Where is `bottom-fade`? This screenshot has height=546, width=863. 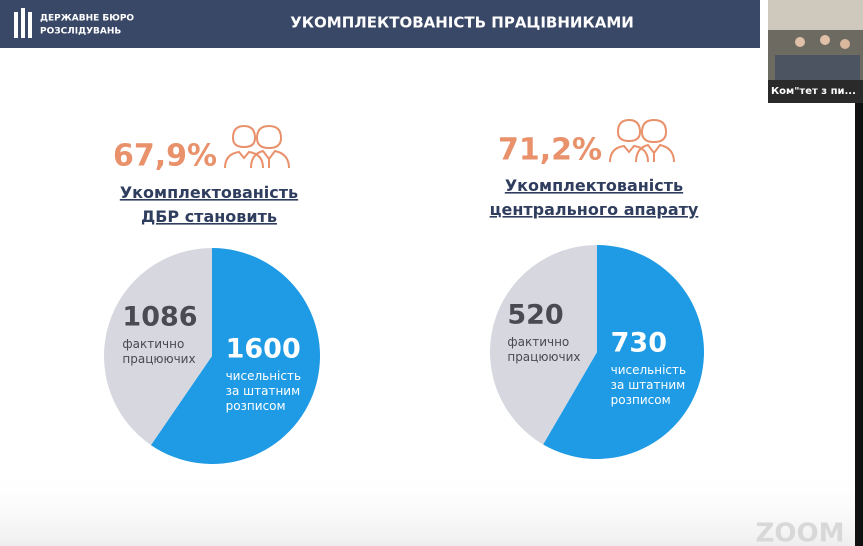 bottom-fade is located at coordinates (427, 508).